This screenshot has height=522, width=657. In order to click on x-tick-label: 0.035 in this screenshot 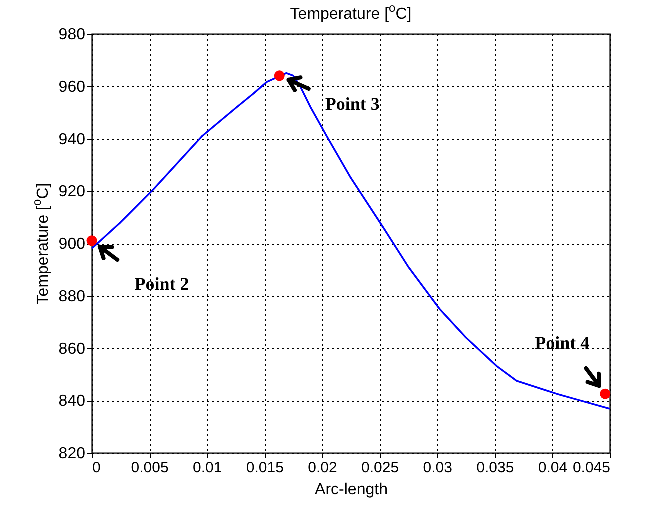, I will do `click(495, 468)`.